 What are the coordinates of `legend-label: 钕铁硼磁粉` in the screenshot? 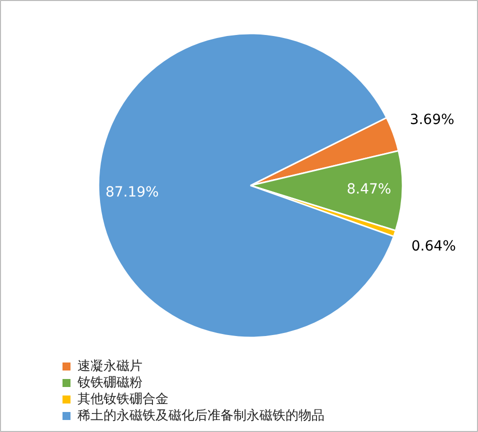 It's located at (109, 383).